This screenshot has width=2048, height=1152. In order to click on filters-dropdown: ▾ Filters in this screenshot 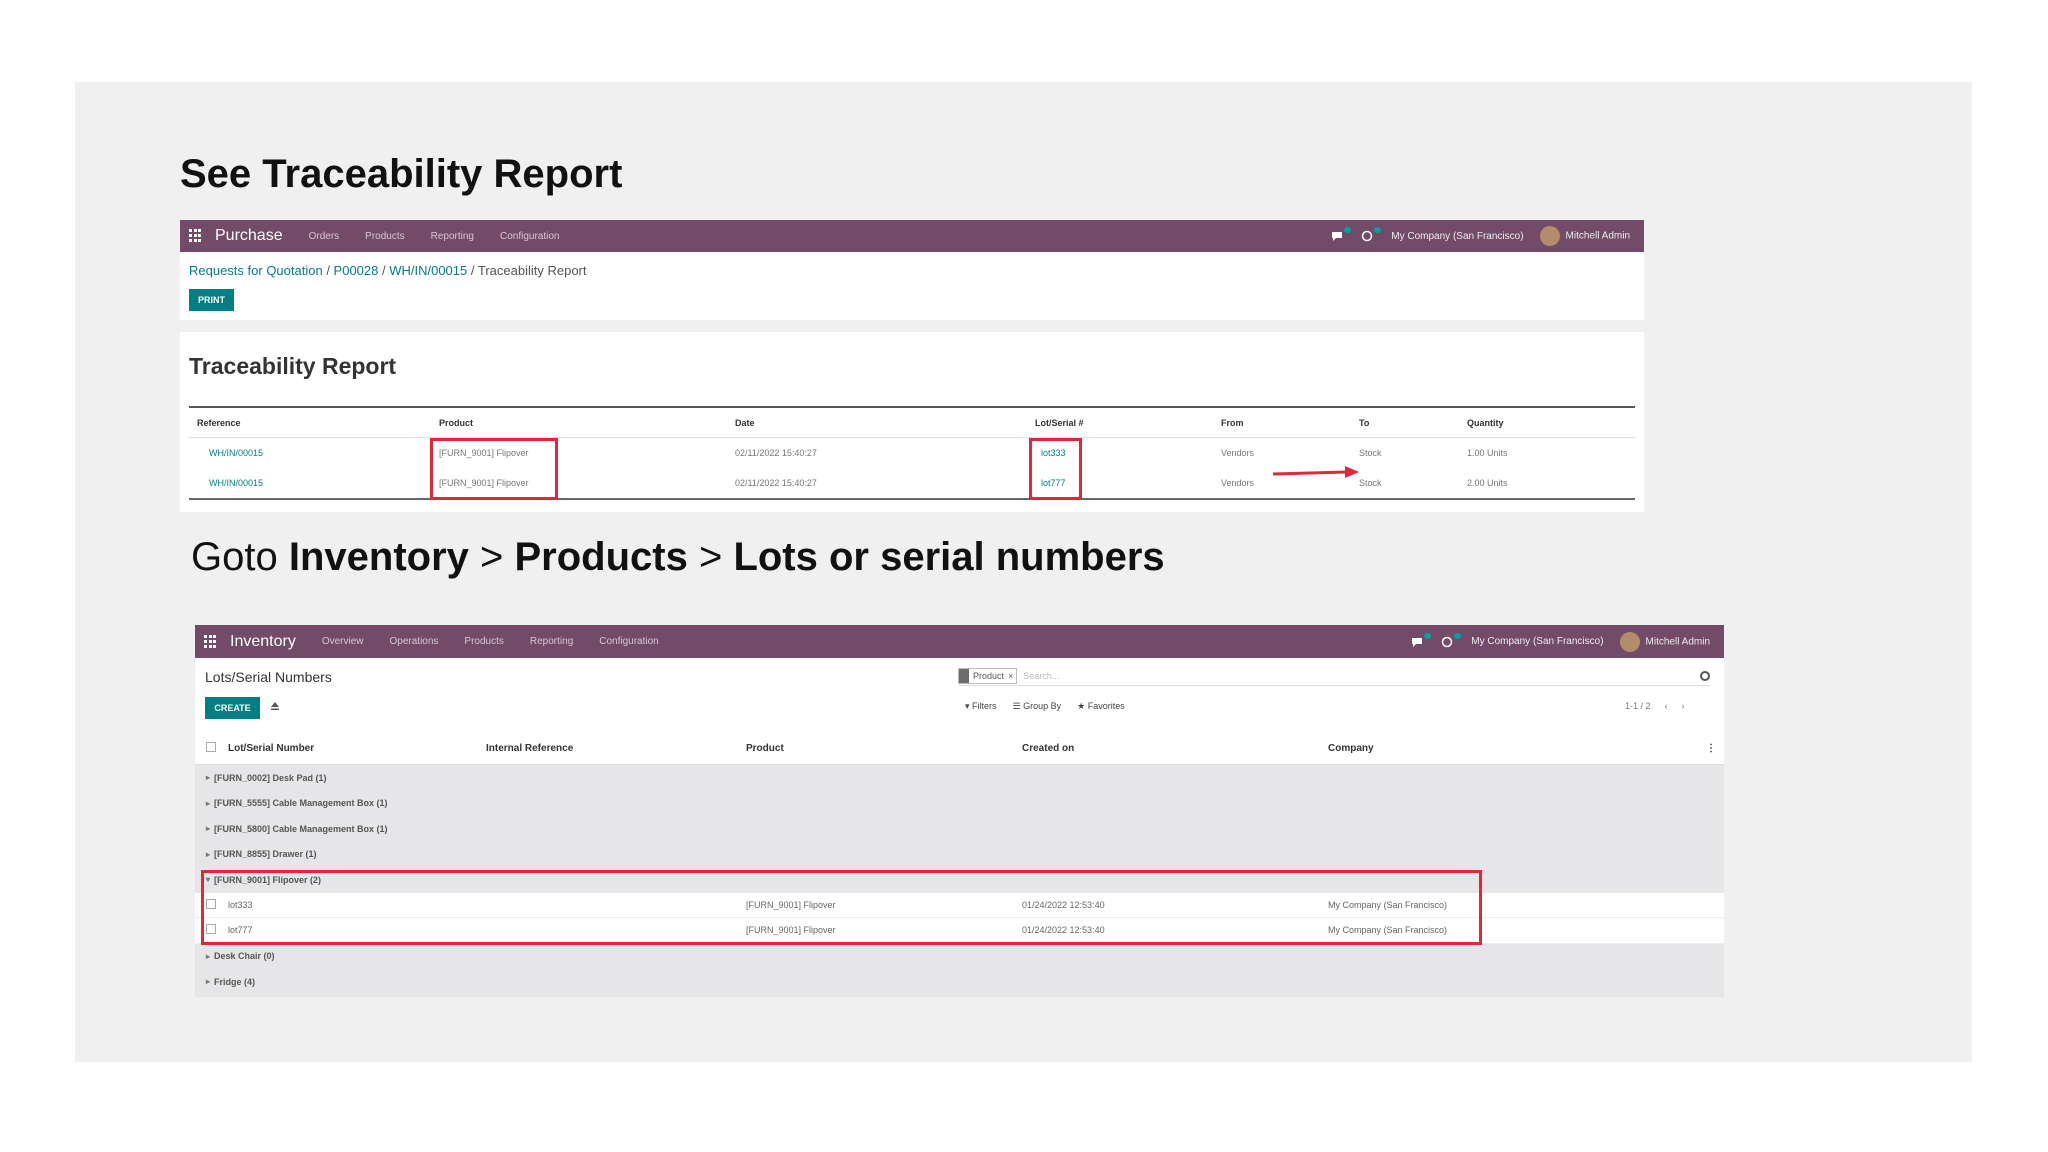, I will do `click(981, 706)`.